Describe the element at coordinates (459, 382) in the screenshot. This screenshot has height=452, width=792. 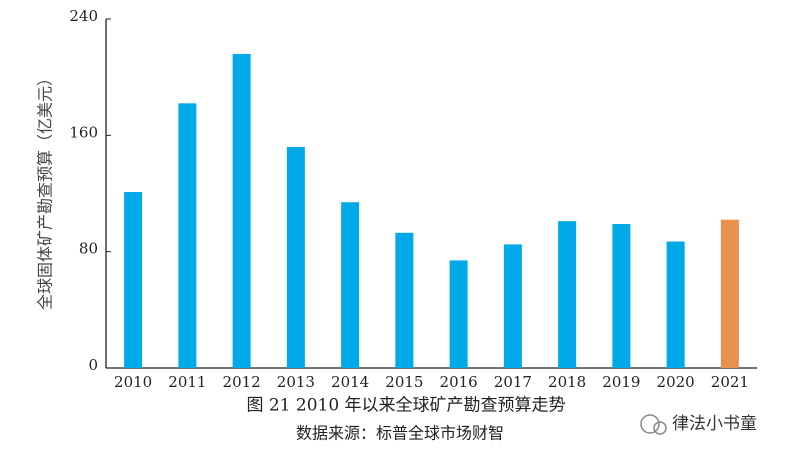
I see `x-tick-label: 2016` at that location.